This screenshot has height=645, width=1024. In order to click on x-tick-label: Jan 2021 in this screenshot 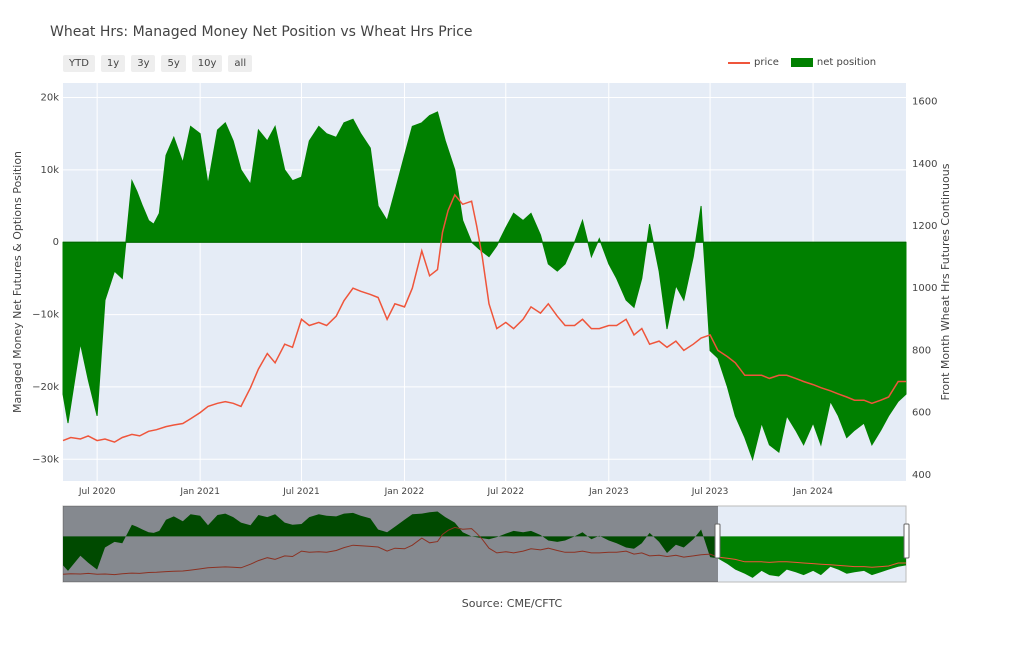, I will do `click(199, 492)`.